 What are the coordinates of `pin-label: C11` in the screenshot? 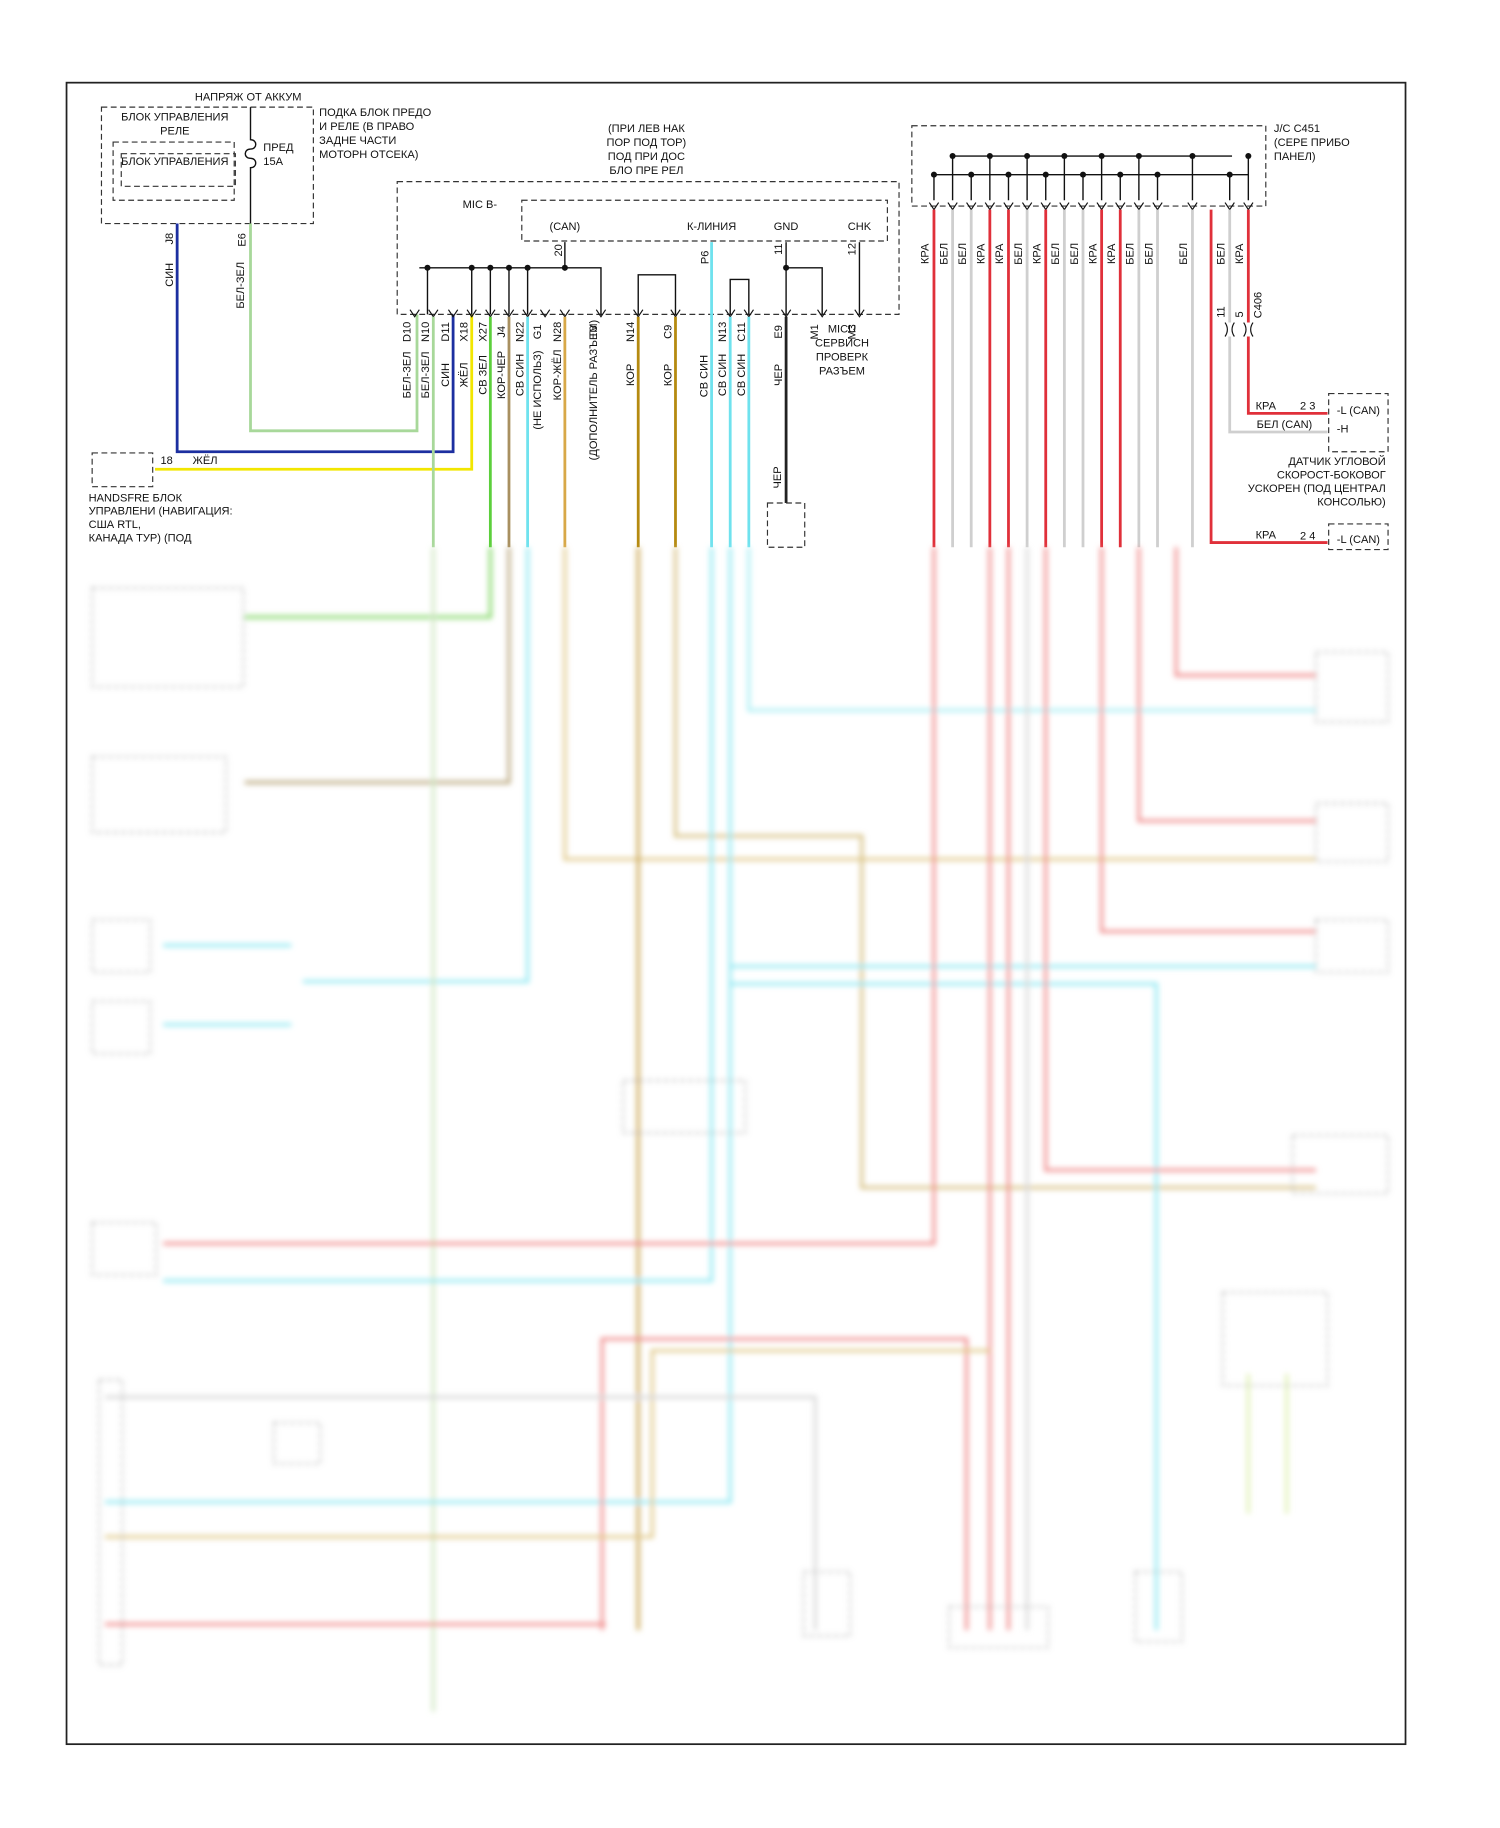 It's located at (742, 331).